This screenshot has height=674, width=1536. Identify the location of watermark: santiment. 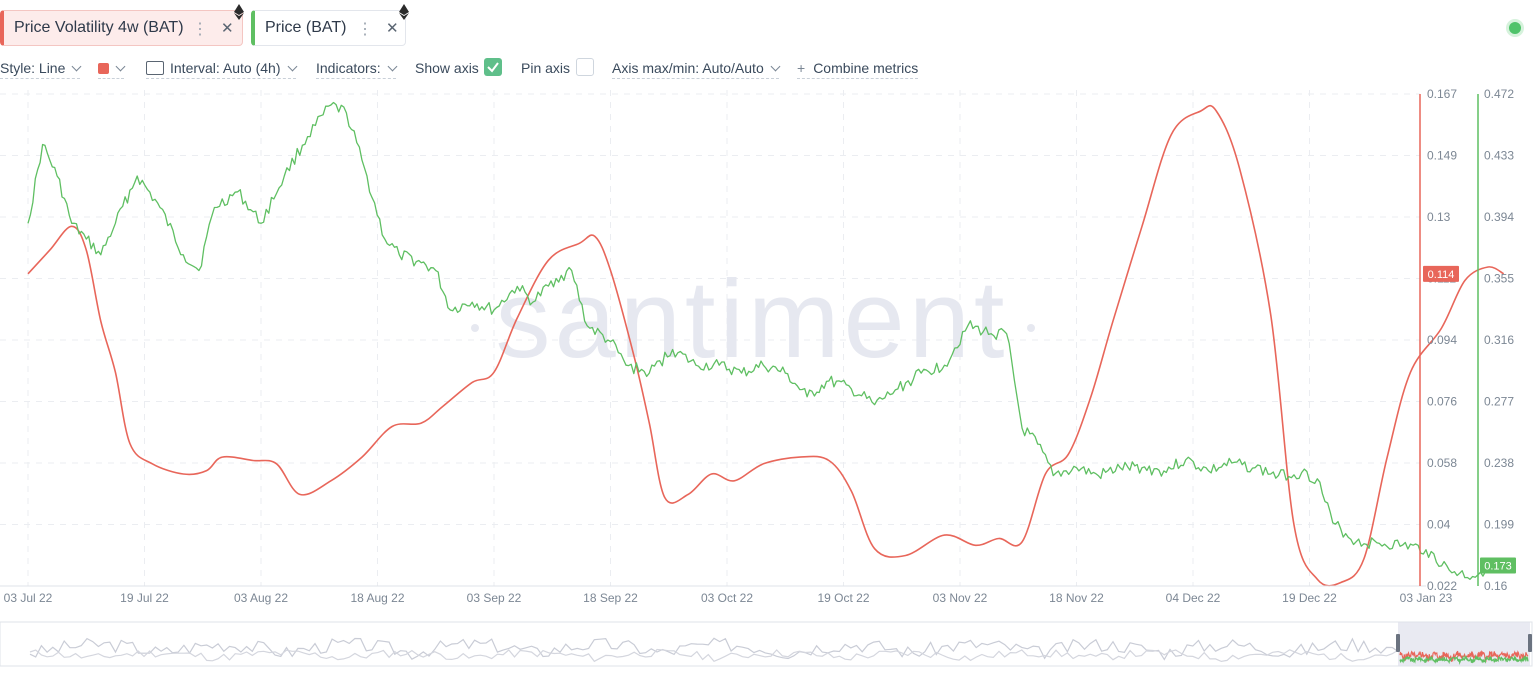
(752, 319).